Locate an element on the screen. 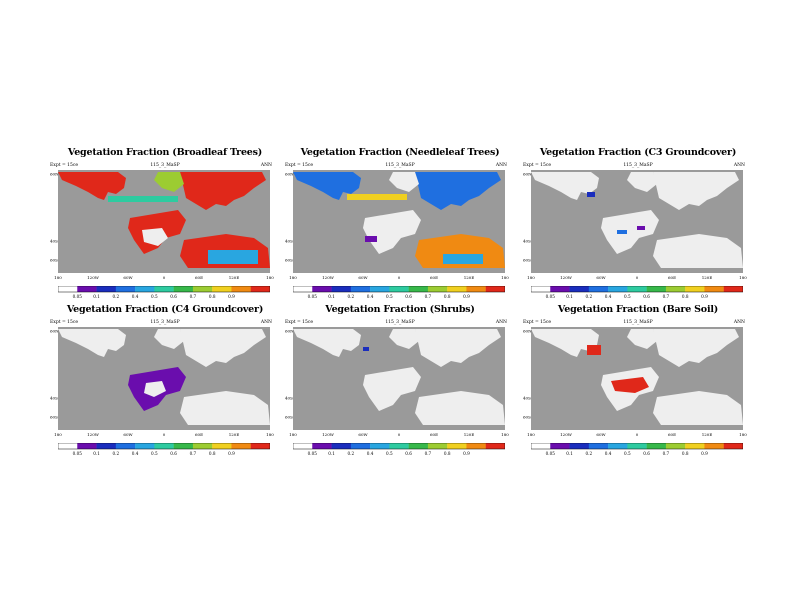 The image size is (800, 600). land-africa is located at coordinates (698, 251).